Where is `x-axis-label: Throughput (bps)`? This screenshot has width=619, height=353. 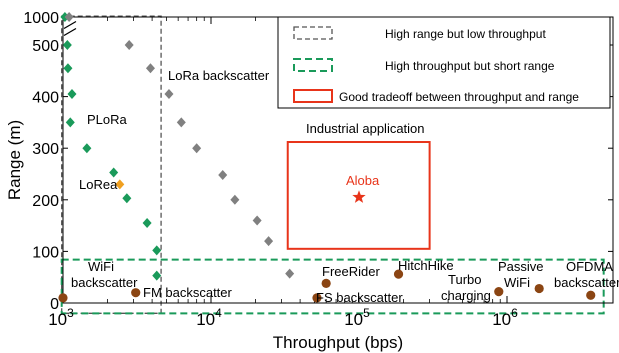
x-axis-label: Throughput (bps) is located at coordinates (338, 342).